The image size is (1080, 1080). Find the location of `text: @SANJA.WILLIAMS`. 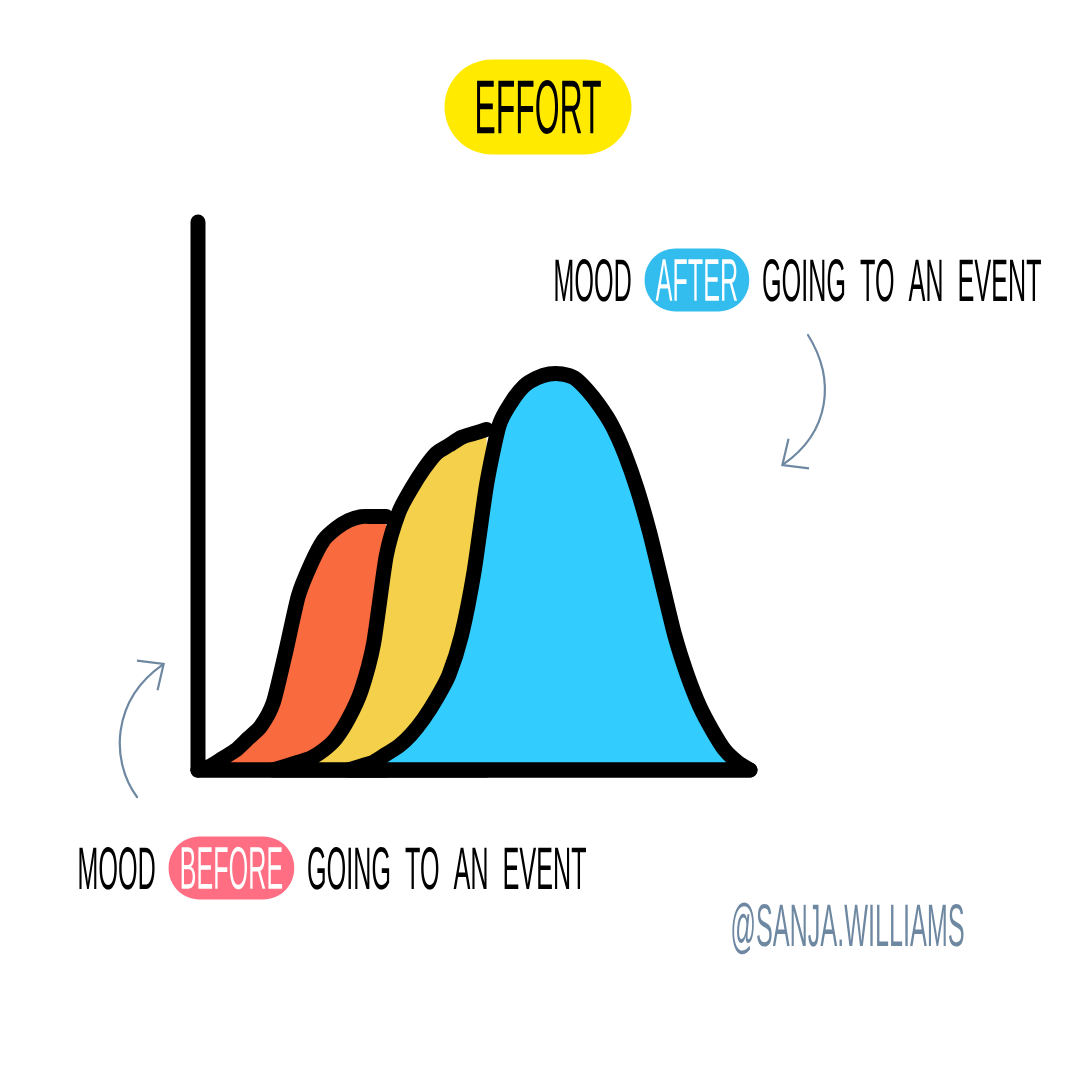

text: @SANJA.WILLIAMS is located at coordinates (848, 928).